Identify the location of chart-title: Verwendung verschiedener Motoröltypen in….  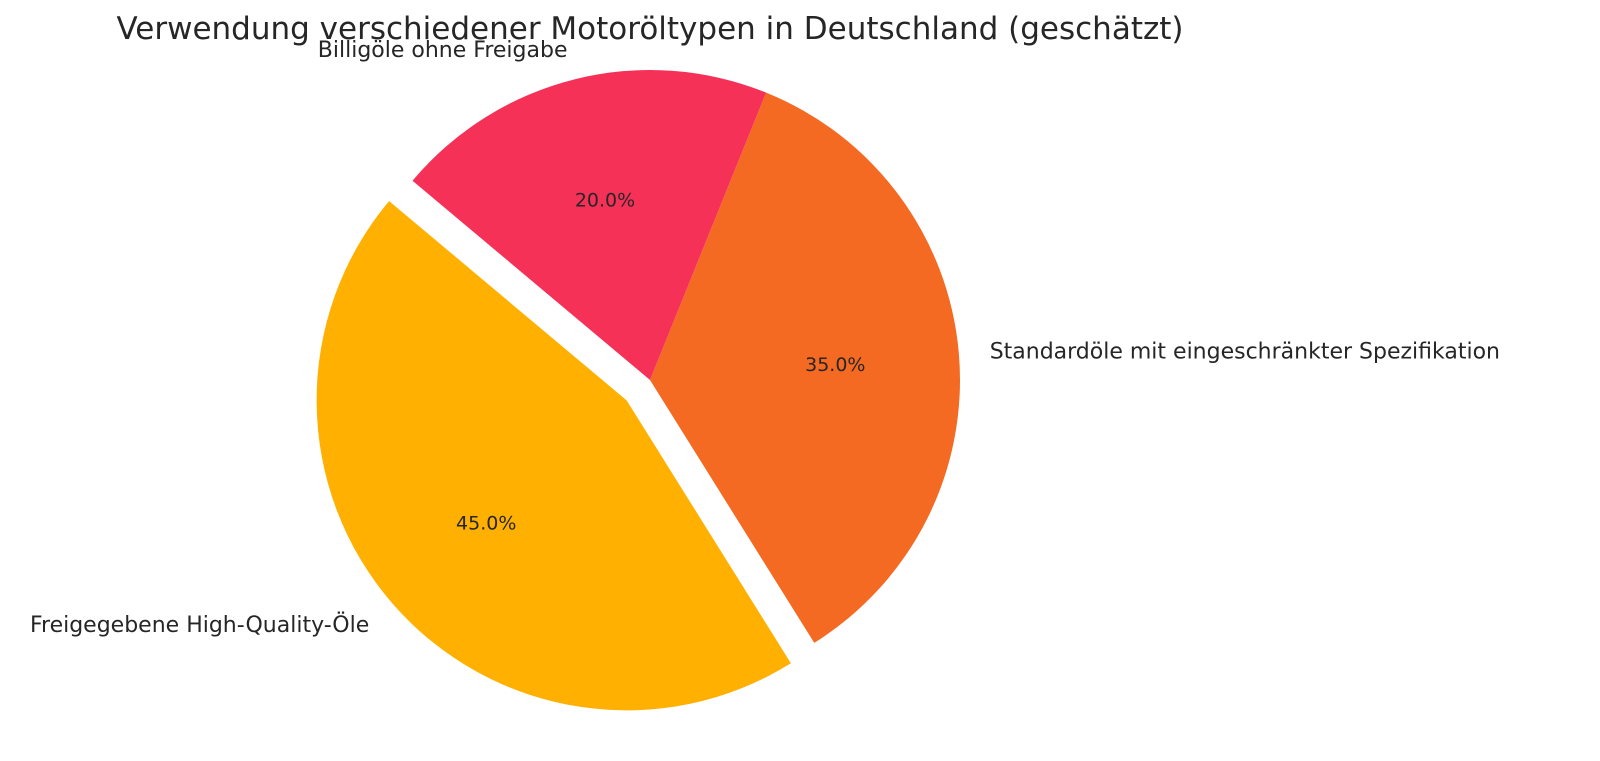
(649, 29).